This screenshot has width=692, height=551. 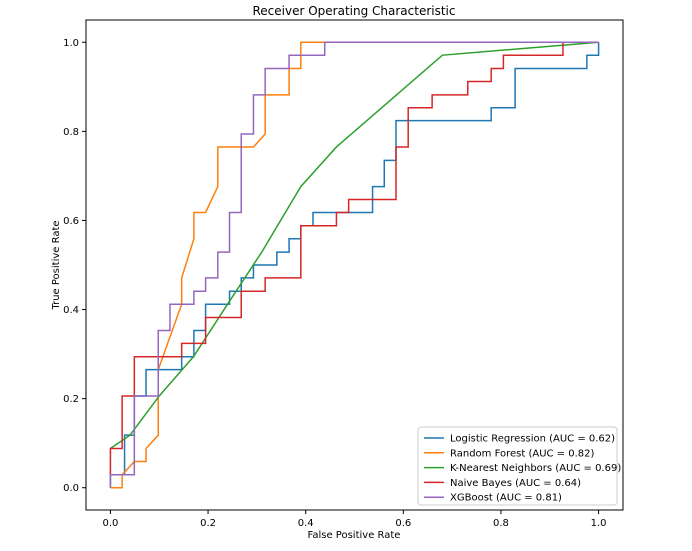 I want to click on y-tick-label: 0.0, so click(x=71, y=488).